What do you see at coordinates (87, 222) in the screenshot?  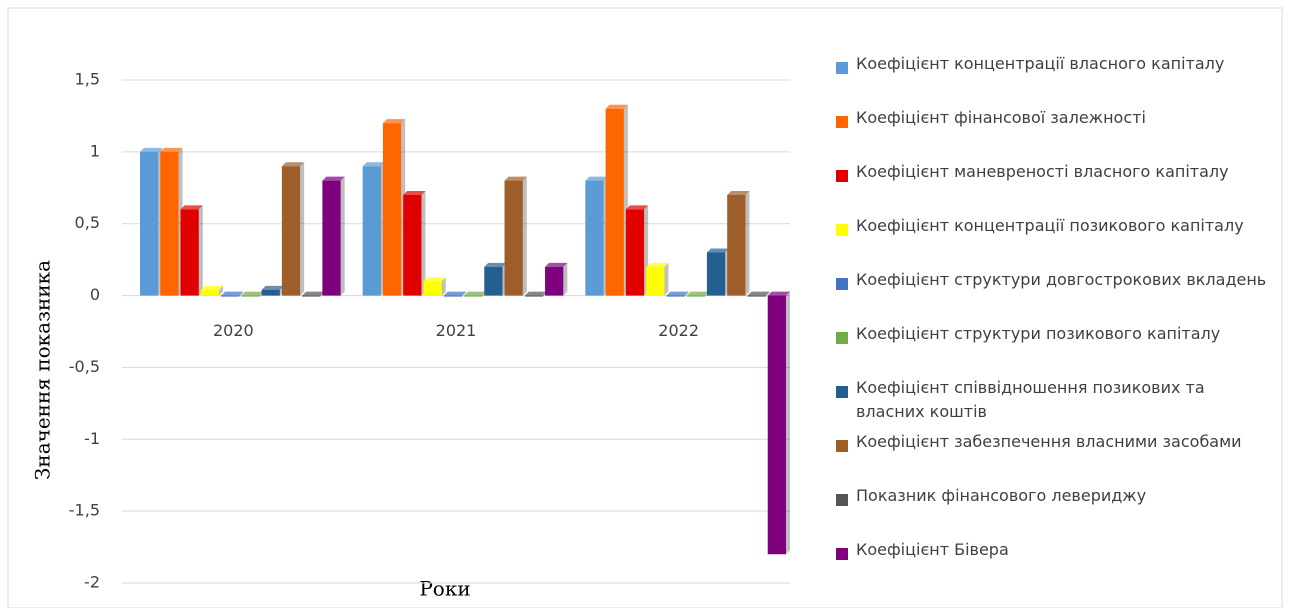 I see `y-tick-label: 0,5` at bounding box center [87, 222].